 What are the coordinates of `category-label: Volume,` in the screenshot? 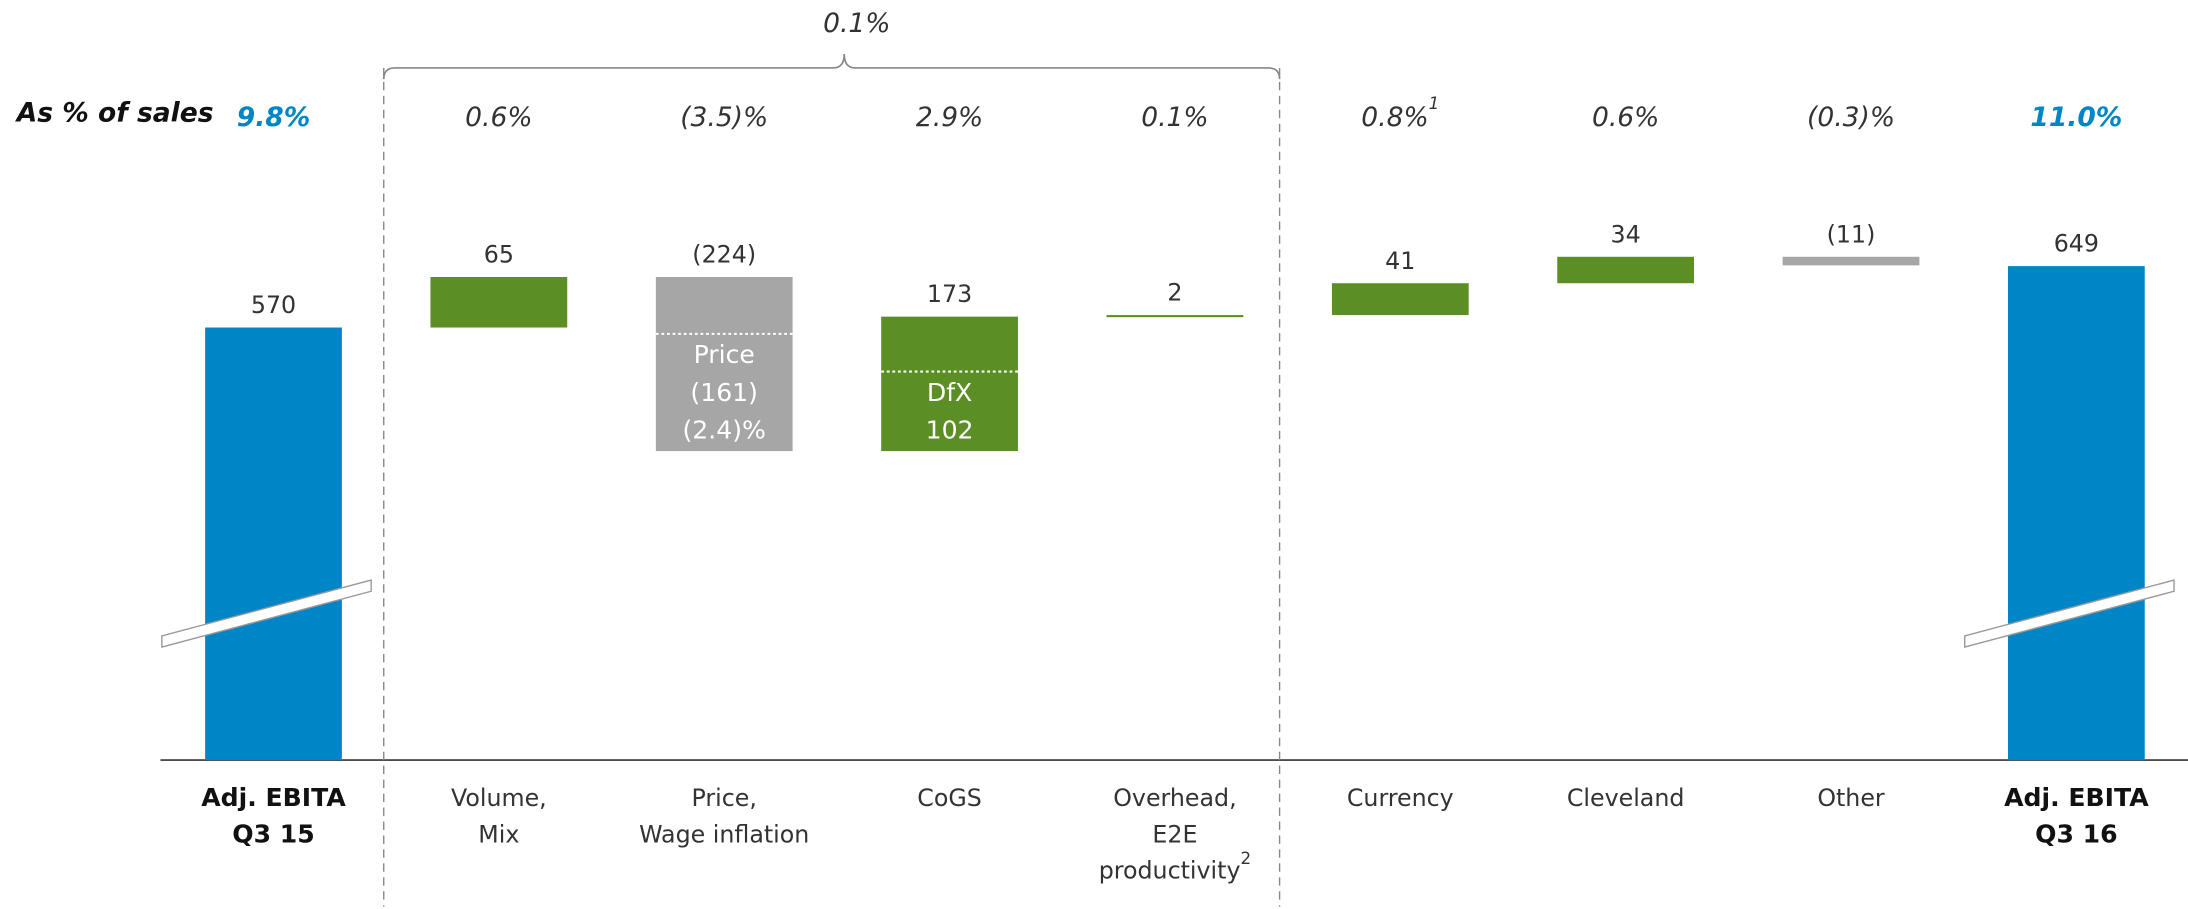 It's located at (499, 798).